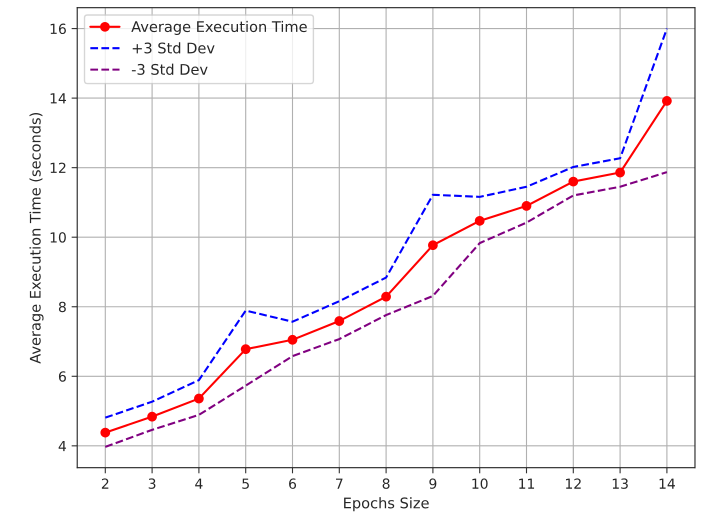 The image size is (702, 514). What do you see at coordinates (62, 307) in the screenshot?
I see `y-tick-label: 8` at bounding box center [62, 307].